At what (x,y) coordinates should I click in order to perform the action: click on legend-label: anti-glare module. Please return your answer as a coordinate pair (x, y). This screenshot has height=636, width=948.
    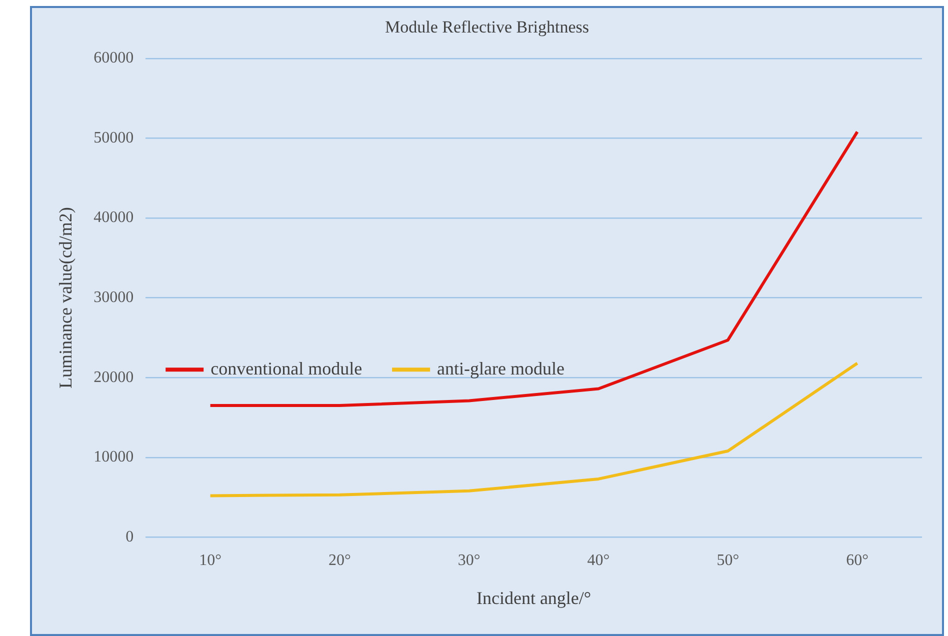
    Looking at the image, I should click on (501, 368).